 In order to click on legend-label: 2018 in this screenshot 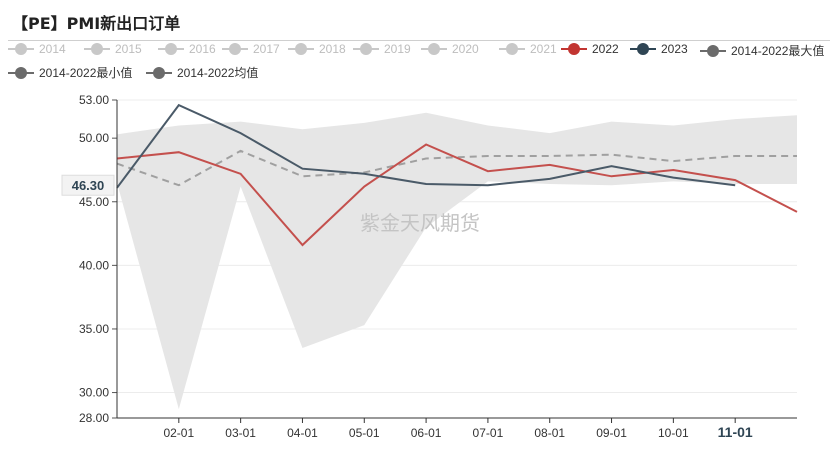, I will do `click(332, 49)`.